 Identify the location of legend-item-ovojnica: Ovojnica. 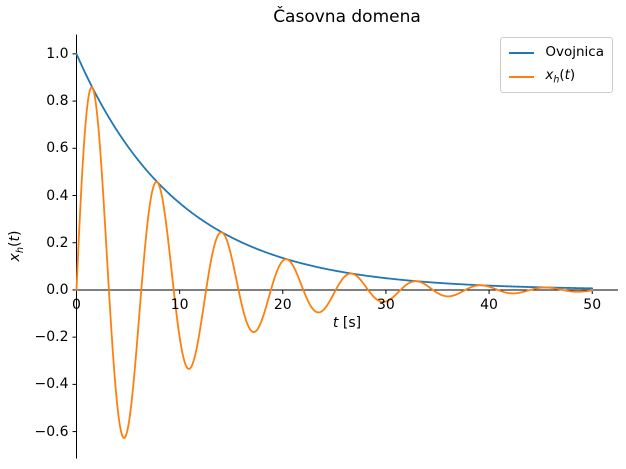
(556, 53).